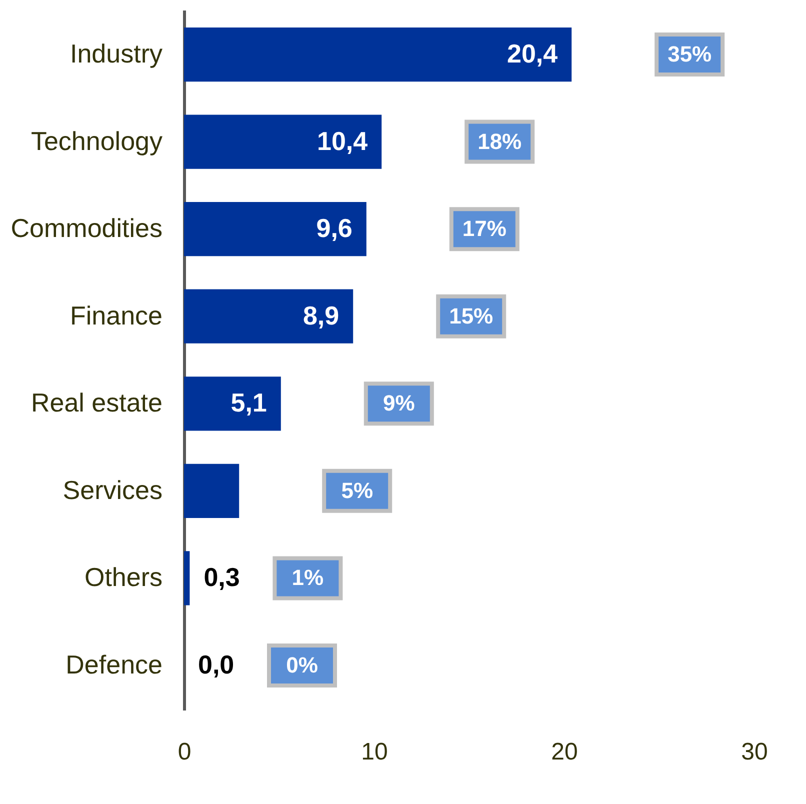 The height and width of the screenshot is (804, 806). I want to click on annotation: 5%, so click(357, 490).